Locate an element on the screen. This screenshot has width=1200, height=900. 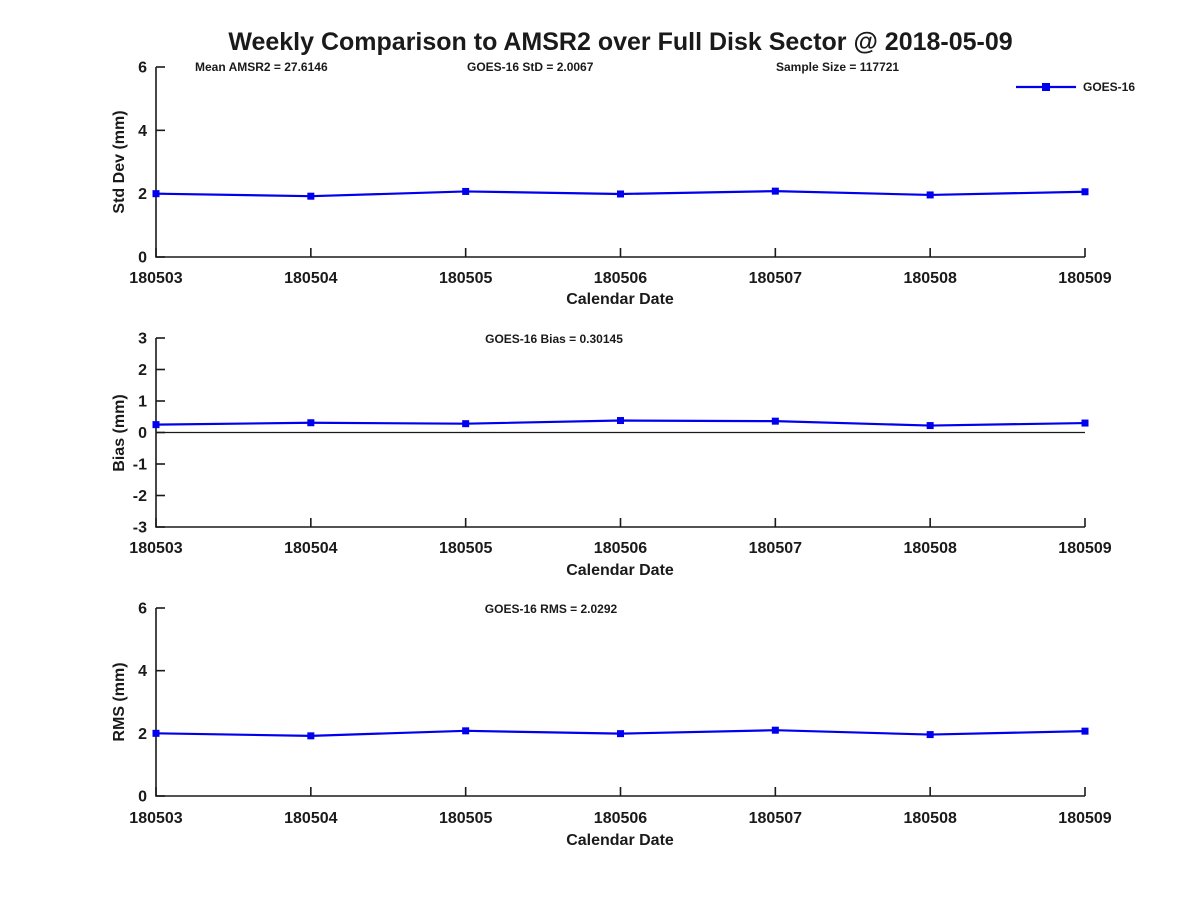
annotation-goes16-std: GOES-16 StD = 2.0067 is located at coordinates (530, 67).